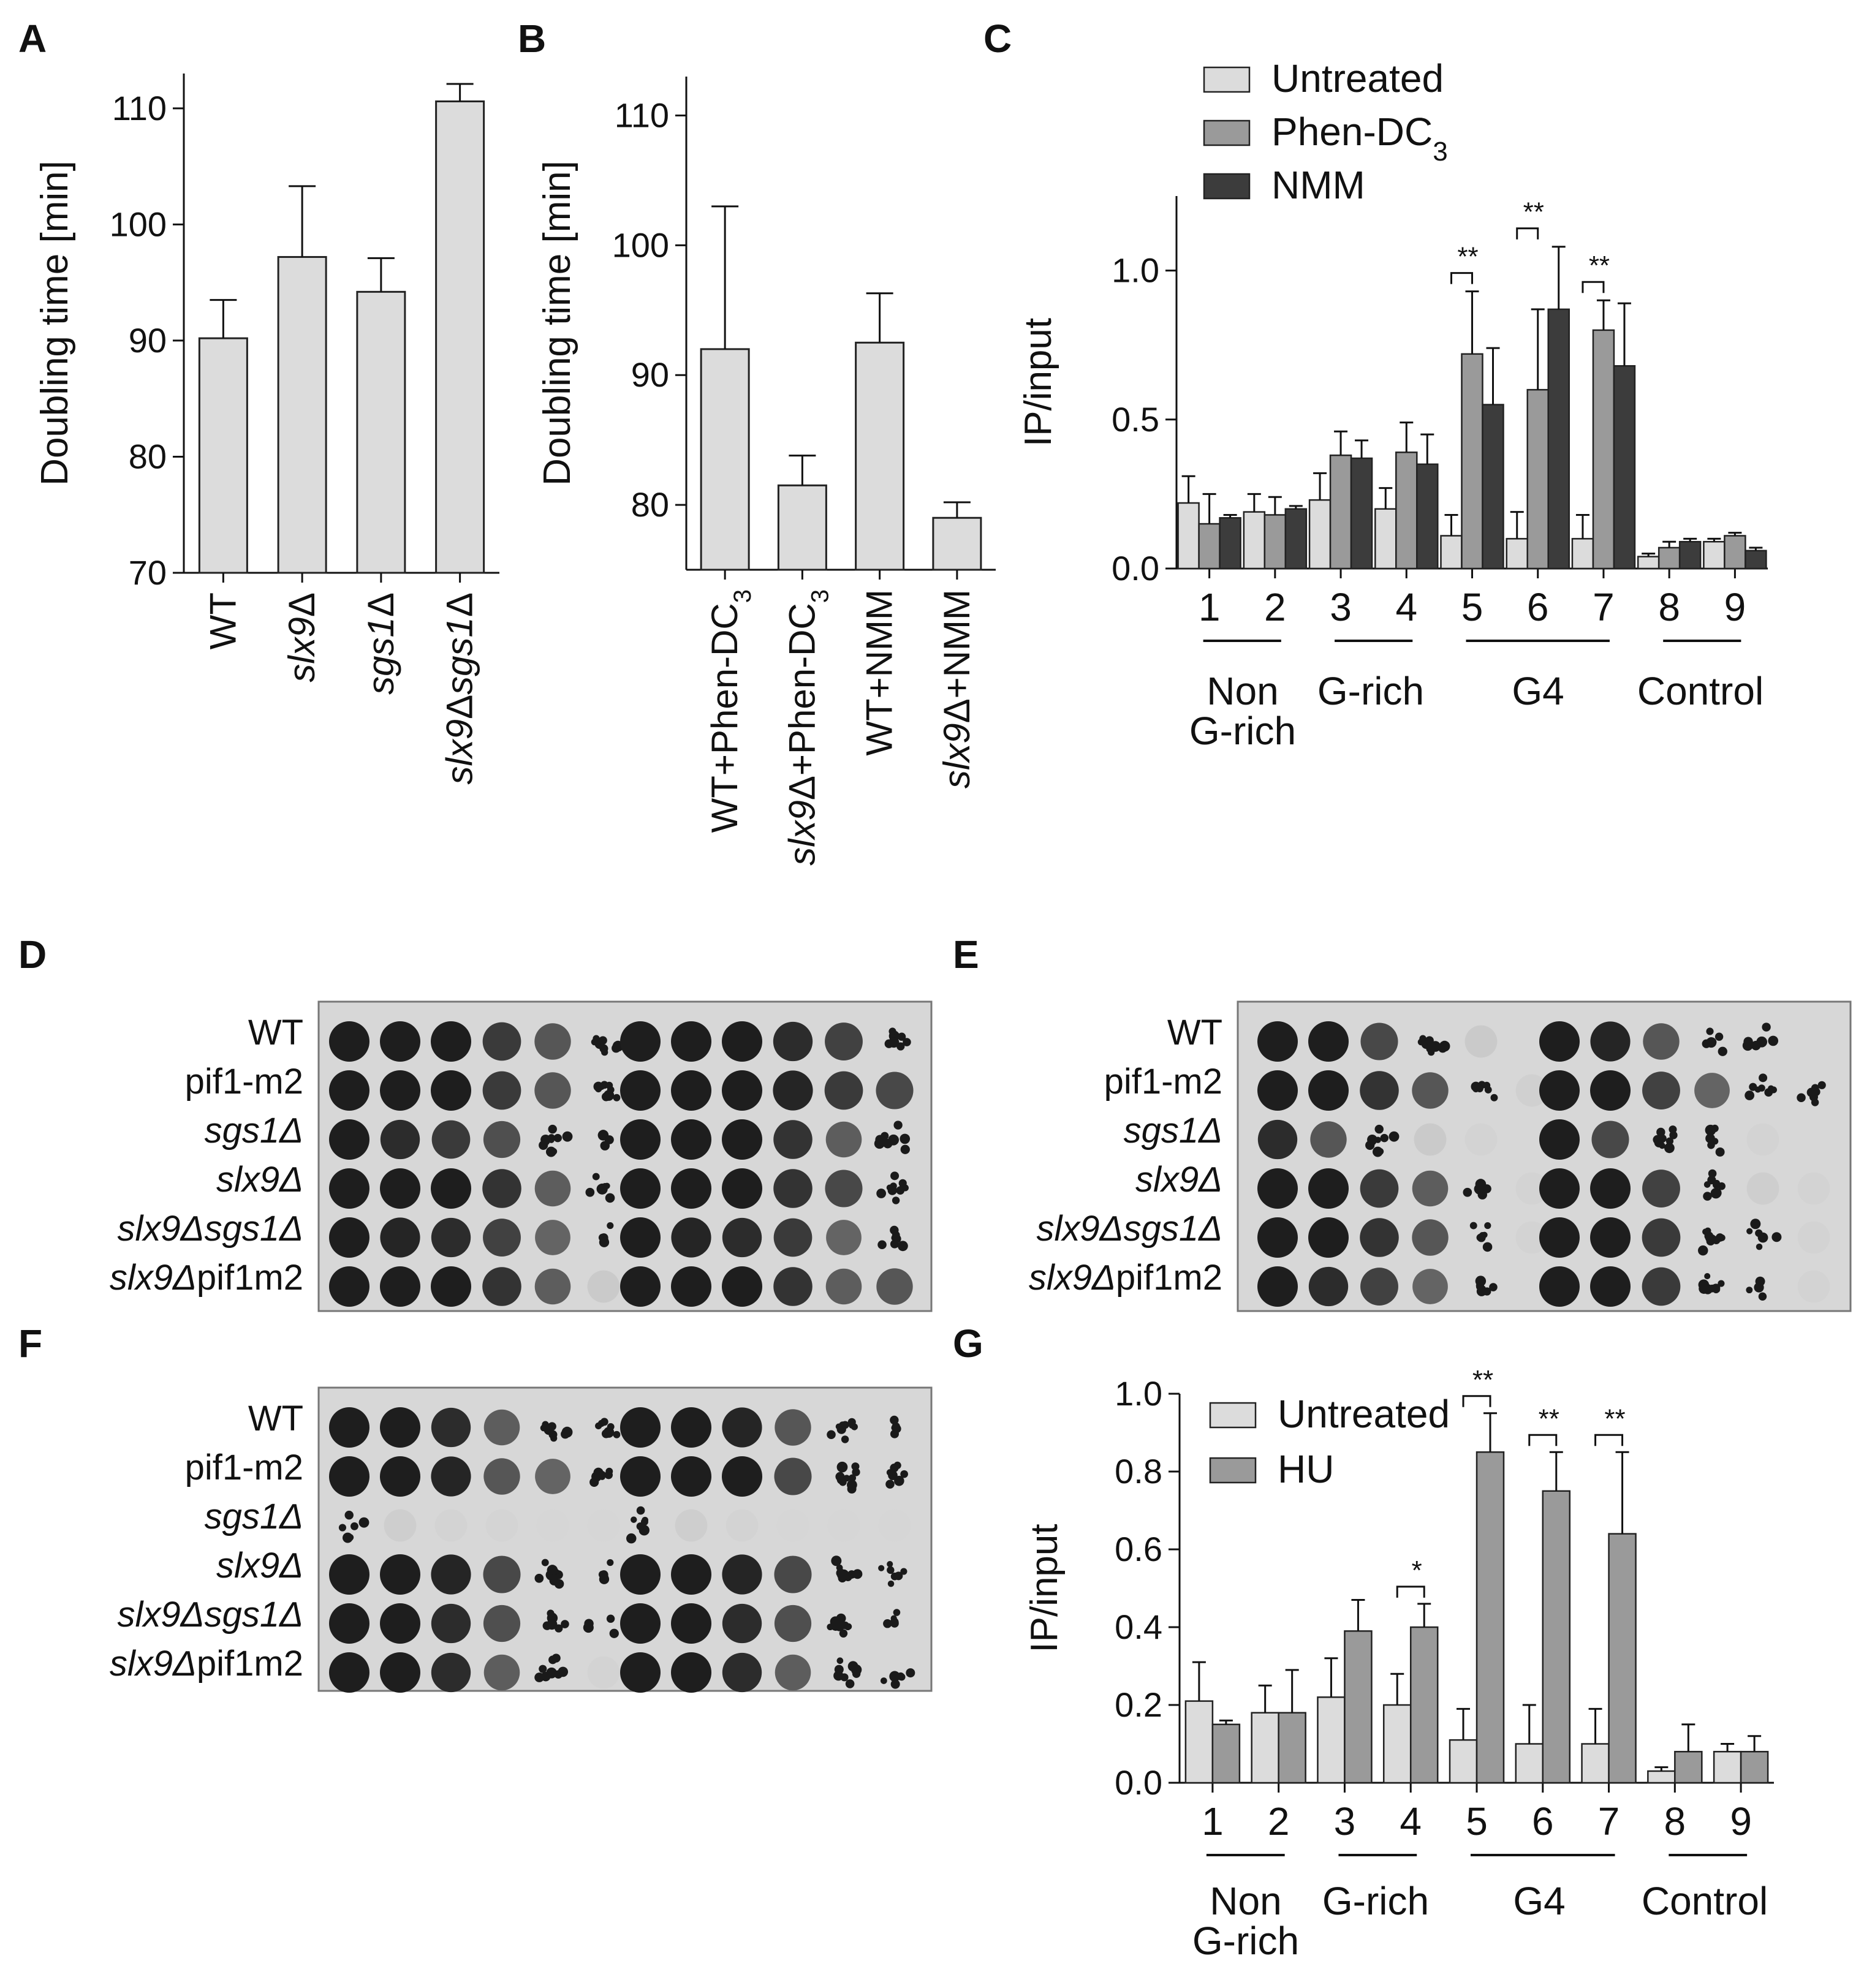  I want to click on chart-g-group-labels: Non G-rich G-rich G4 Control, so click(1480, 1921).